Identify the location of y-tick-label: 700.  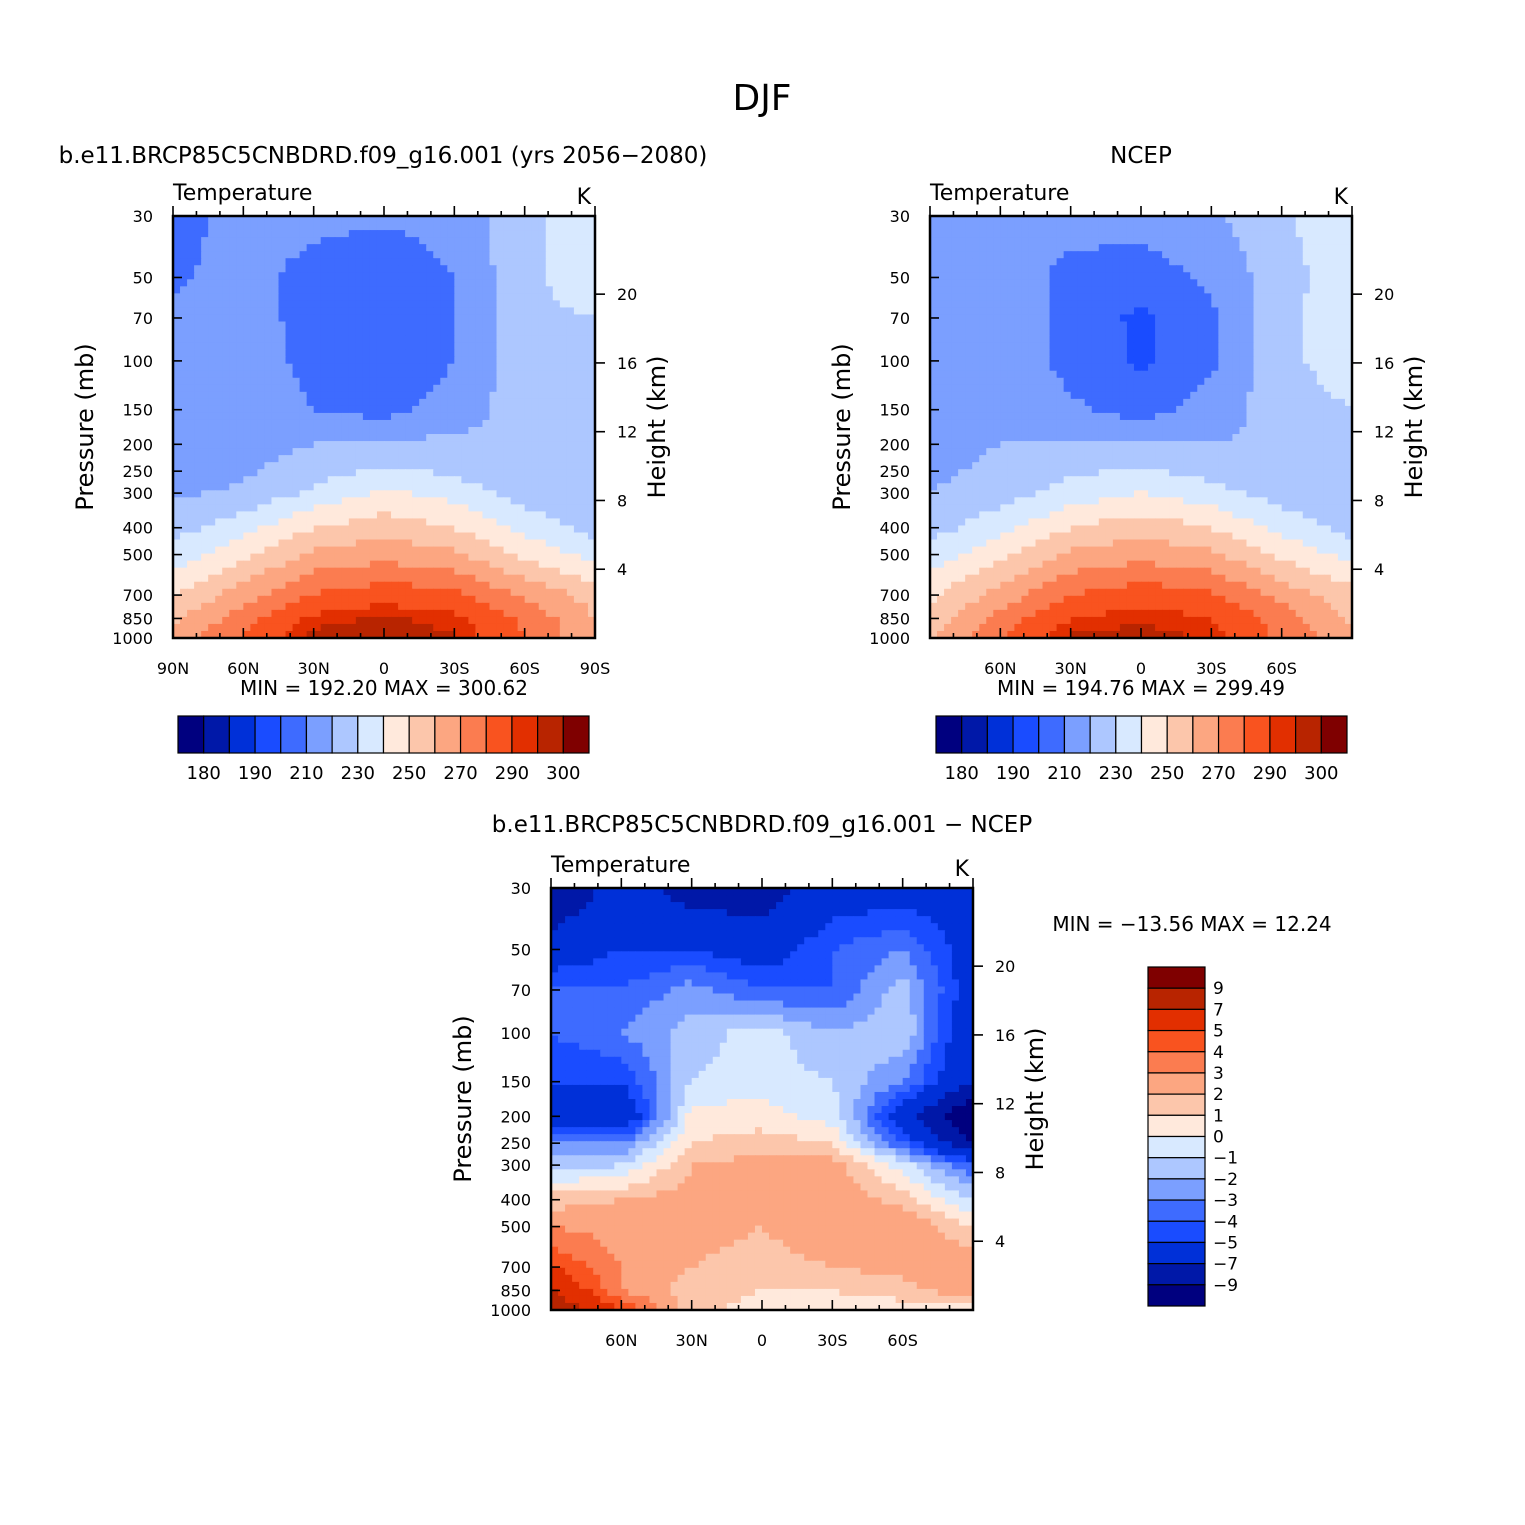
(137, 595).